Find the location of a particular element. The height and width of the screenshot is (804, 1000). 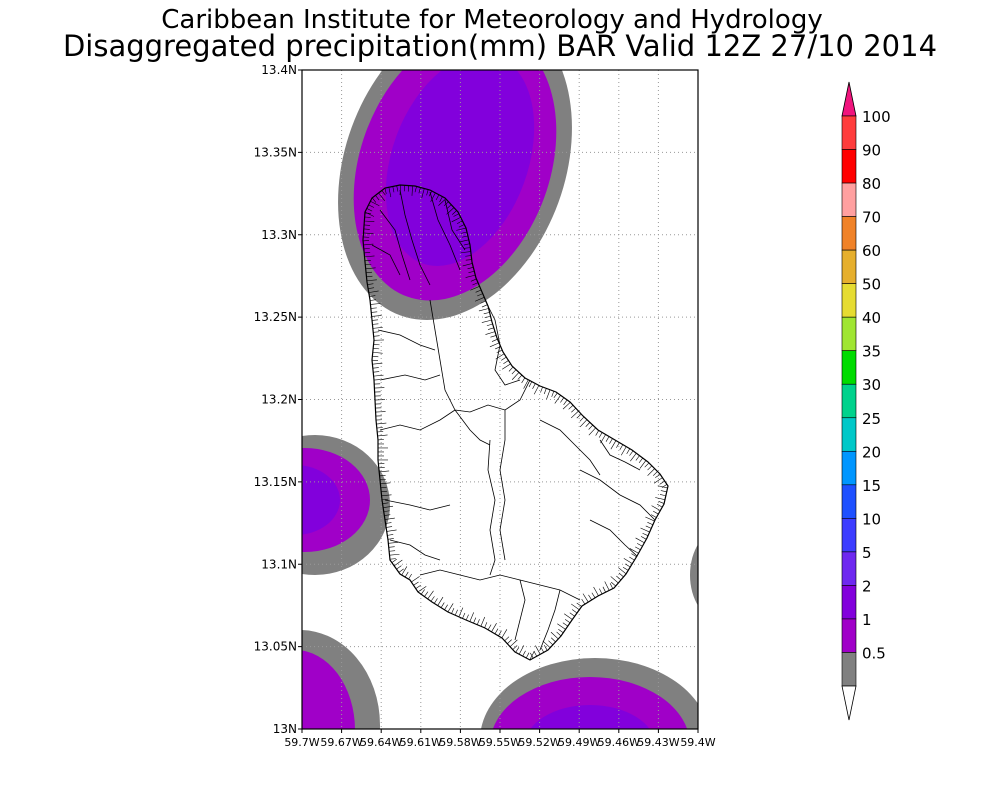

lat-tick-label: 13.25N is located at coordinates (275, 317).